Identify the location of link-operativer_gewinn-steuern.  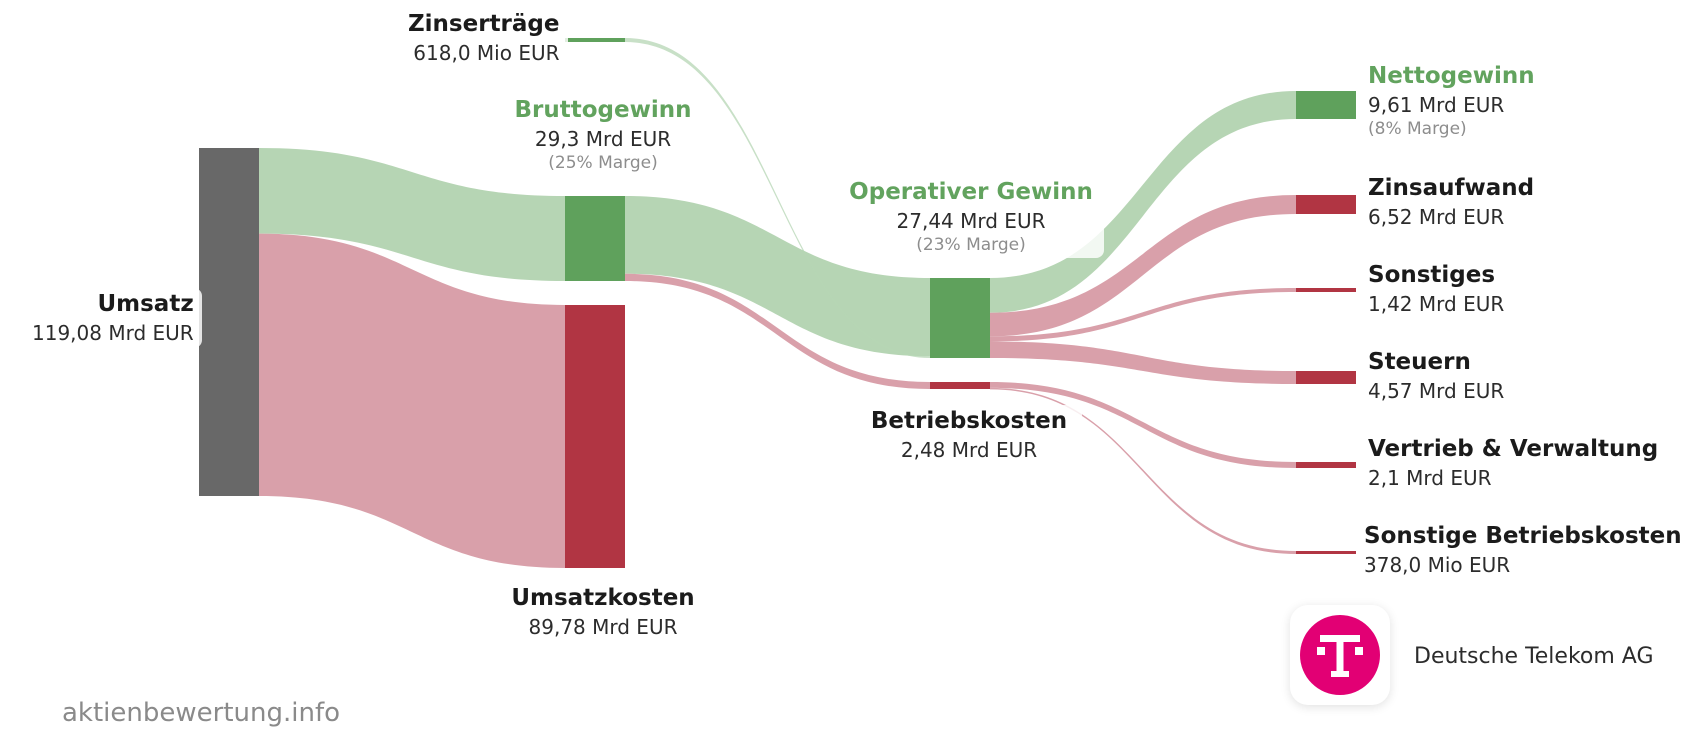
(1143, 362).